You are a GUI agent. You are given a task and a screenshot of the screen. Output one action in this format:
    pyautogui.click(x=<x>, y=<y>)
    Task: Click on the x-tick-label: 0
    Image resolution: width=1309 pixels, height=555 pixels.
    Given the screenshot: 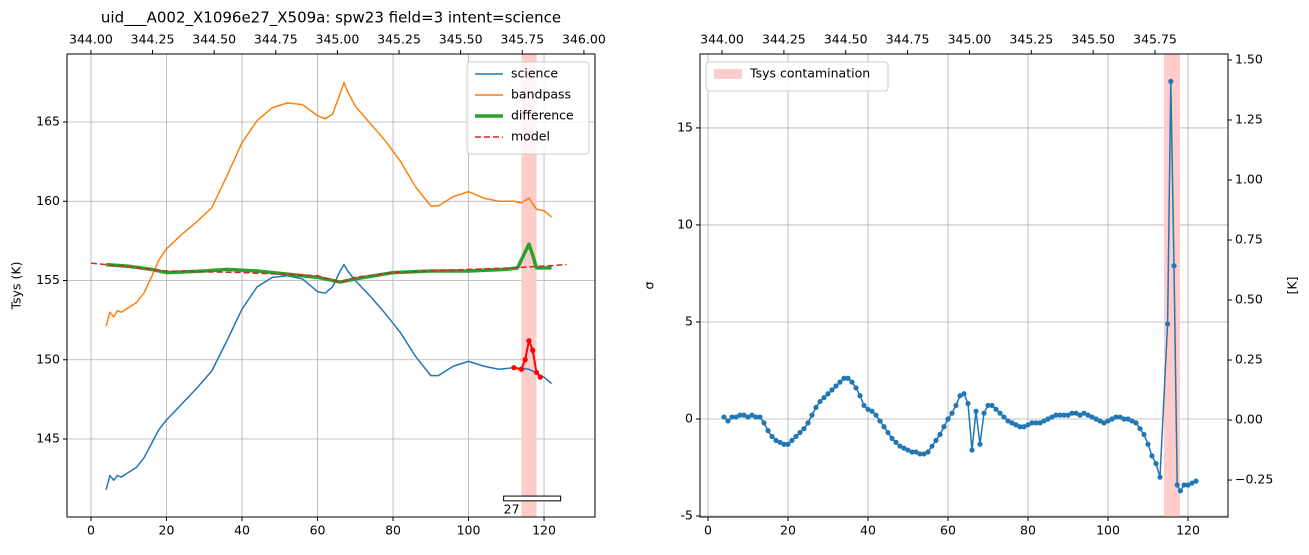 What is the action you would take?
    pyautogui.click(x=91, y=530)
    